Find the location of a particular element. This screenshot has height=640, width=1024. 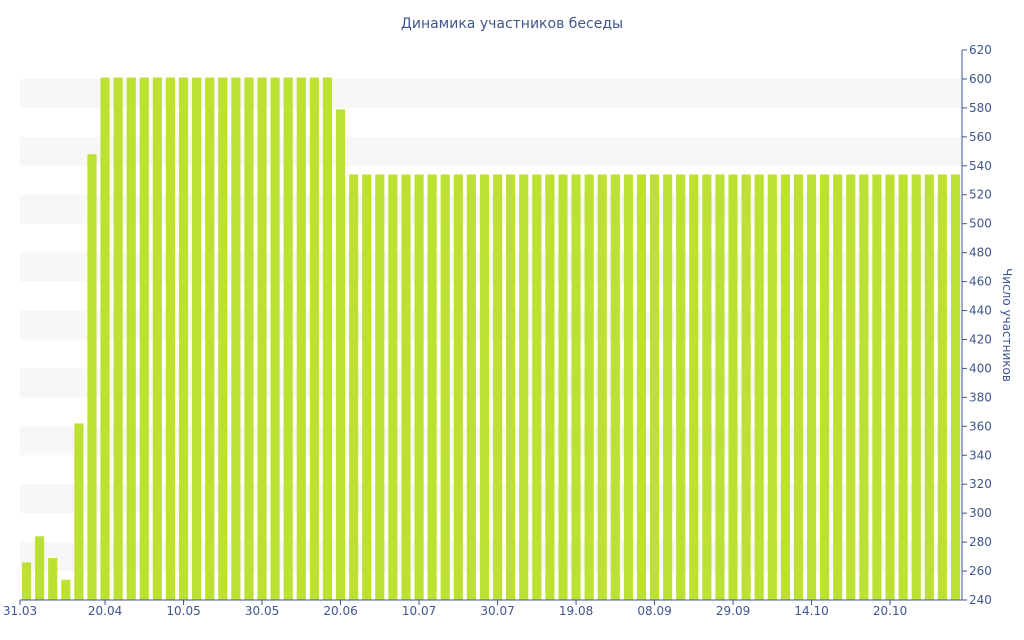

x-tick-label: 10.05 is located at coordinates (183, 611).